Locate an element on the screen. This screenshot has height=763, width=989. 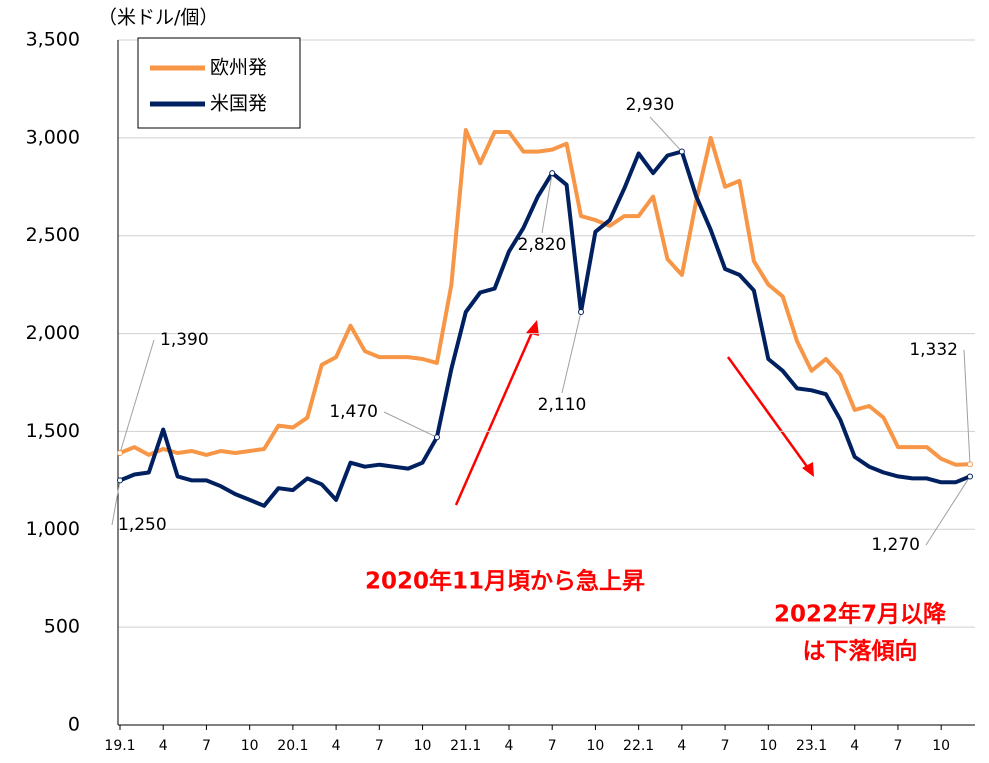
y-tick-label: 2,500 is located at coordinates (53, 235).